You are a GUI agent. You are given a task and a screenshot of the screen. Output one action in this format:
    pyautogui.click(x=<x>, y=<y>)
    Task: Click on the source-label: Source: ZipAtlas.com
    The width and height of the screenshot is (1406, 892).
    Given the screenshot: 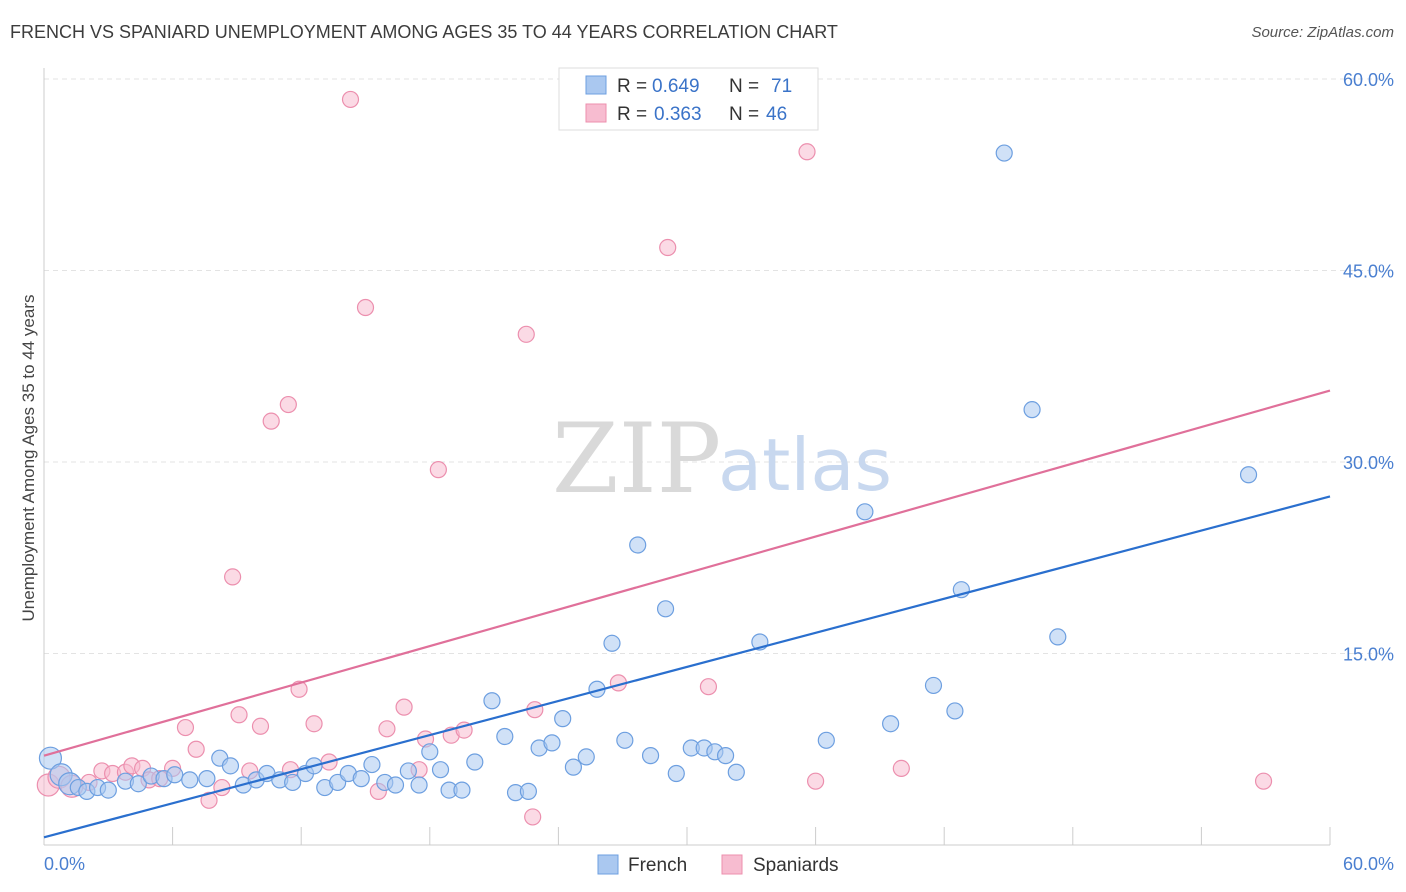 What is the action you would take?
    pyautogui.click(x=1322, y=32)
    